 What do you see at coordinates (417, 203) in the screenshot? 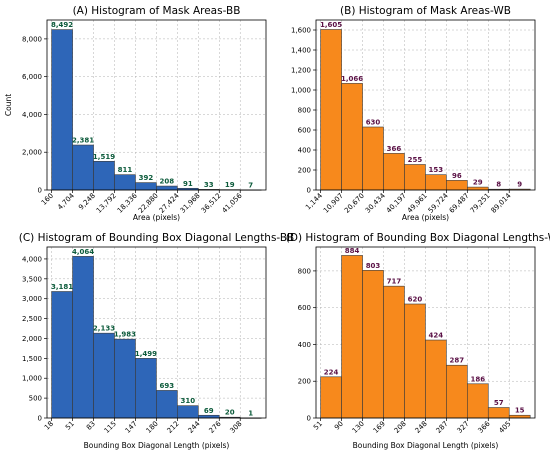
I see `x-tick-label: 49,961` at bounding box center [417, 203].